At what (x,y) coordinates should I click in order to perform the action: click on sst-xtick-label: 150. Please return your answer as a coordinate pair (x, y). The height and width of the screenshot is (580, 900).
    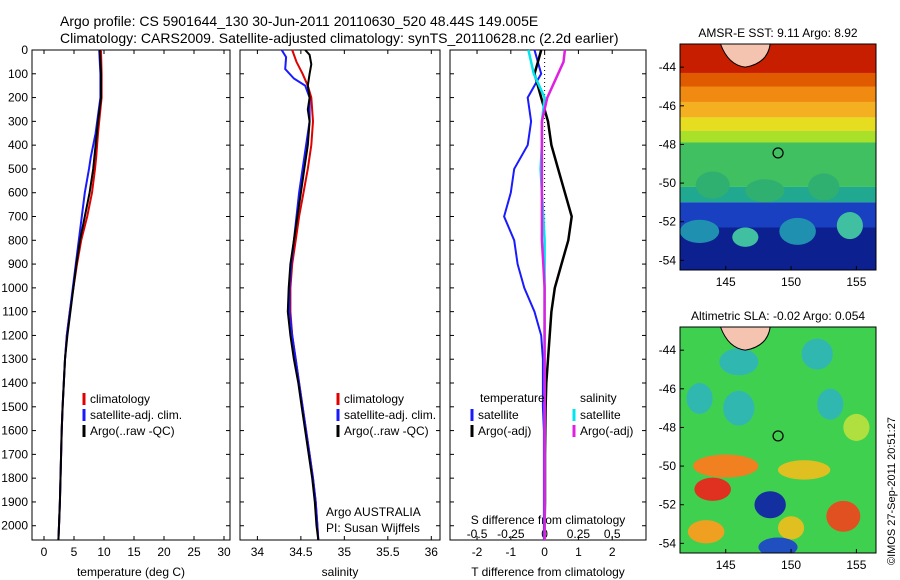
    Looking at the image, I should click on (791, 282).